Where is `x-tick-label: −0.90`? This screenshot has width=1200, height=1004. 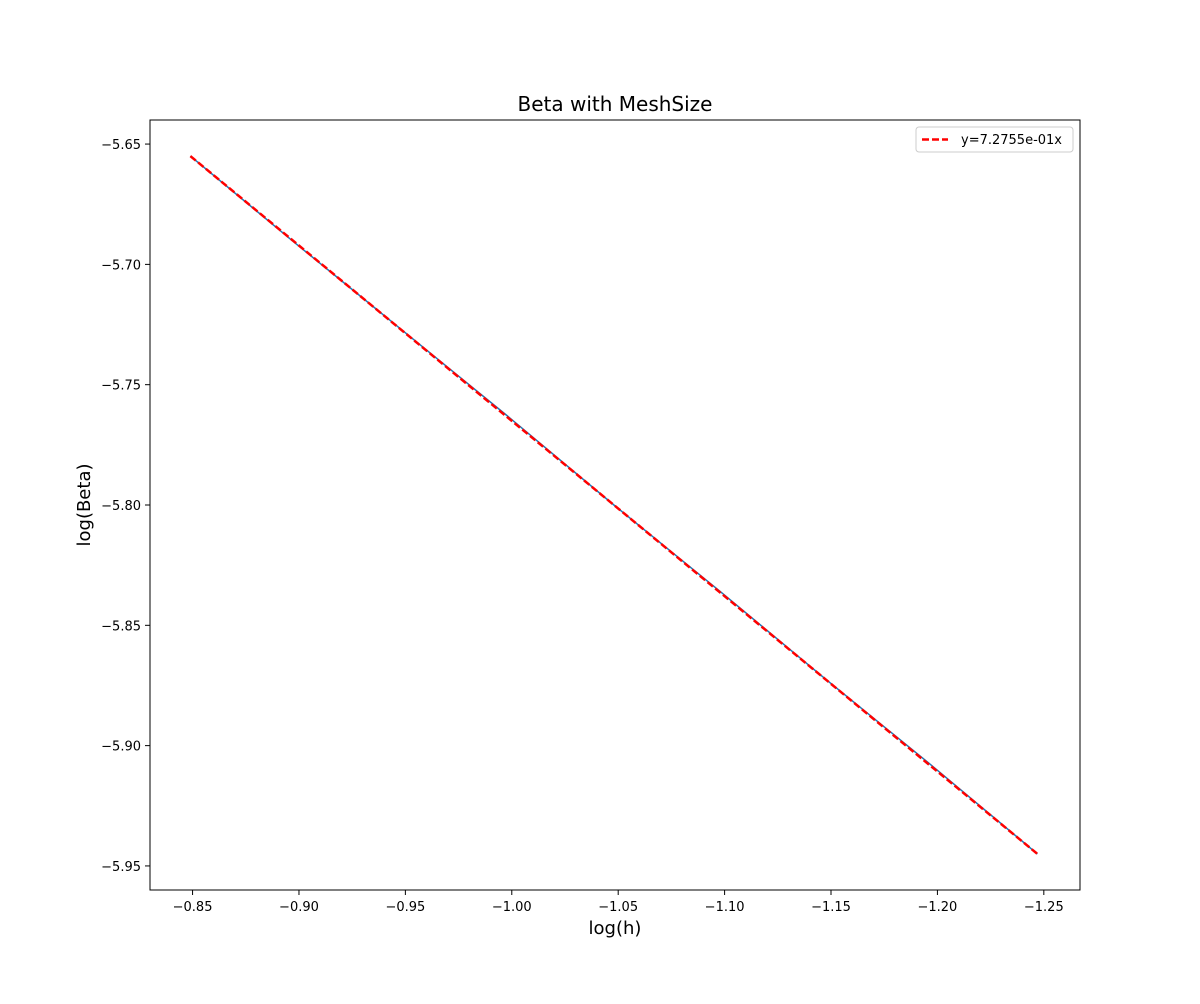 x-tick-label: −0.90 is located at coordinates (299, 907).